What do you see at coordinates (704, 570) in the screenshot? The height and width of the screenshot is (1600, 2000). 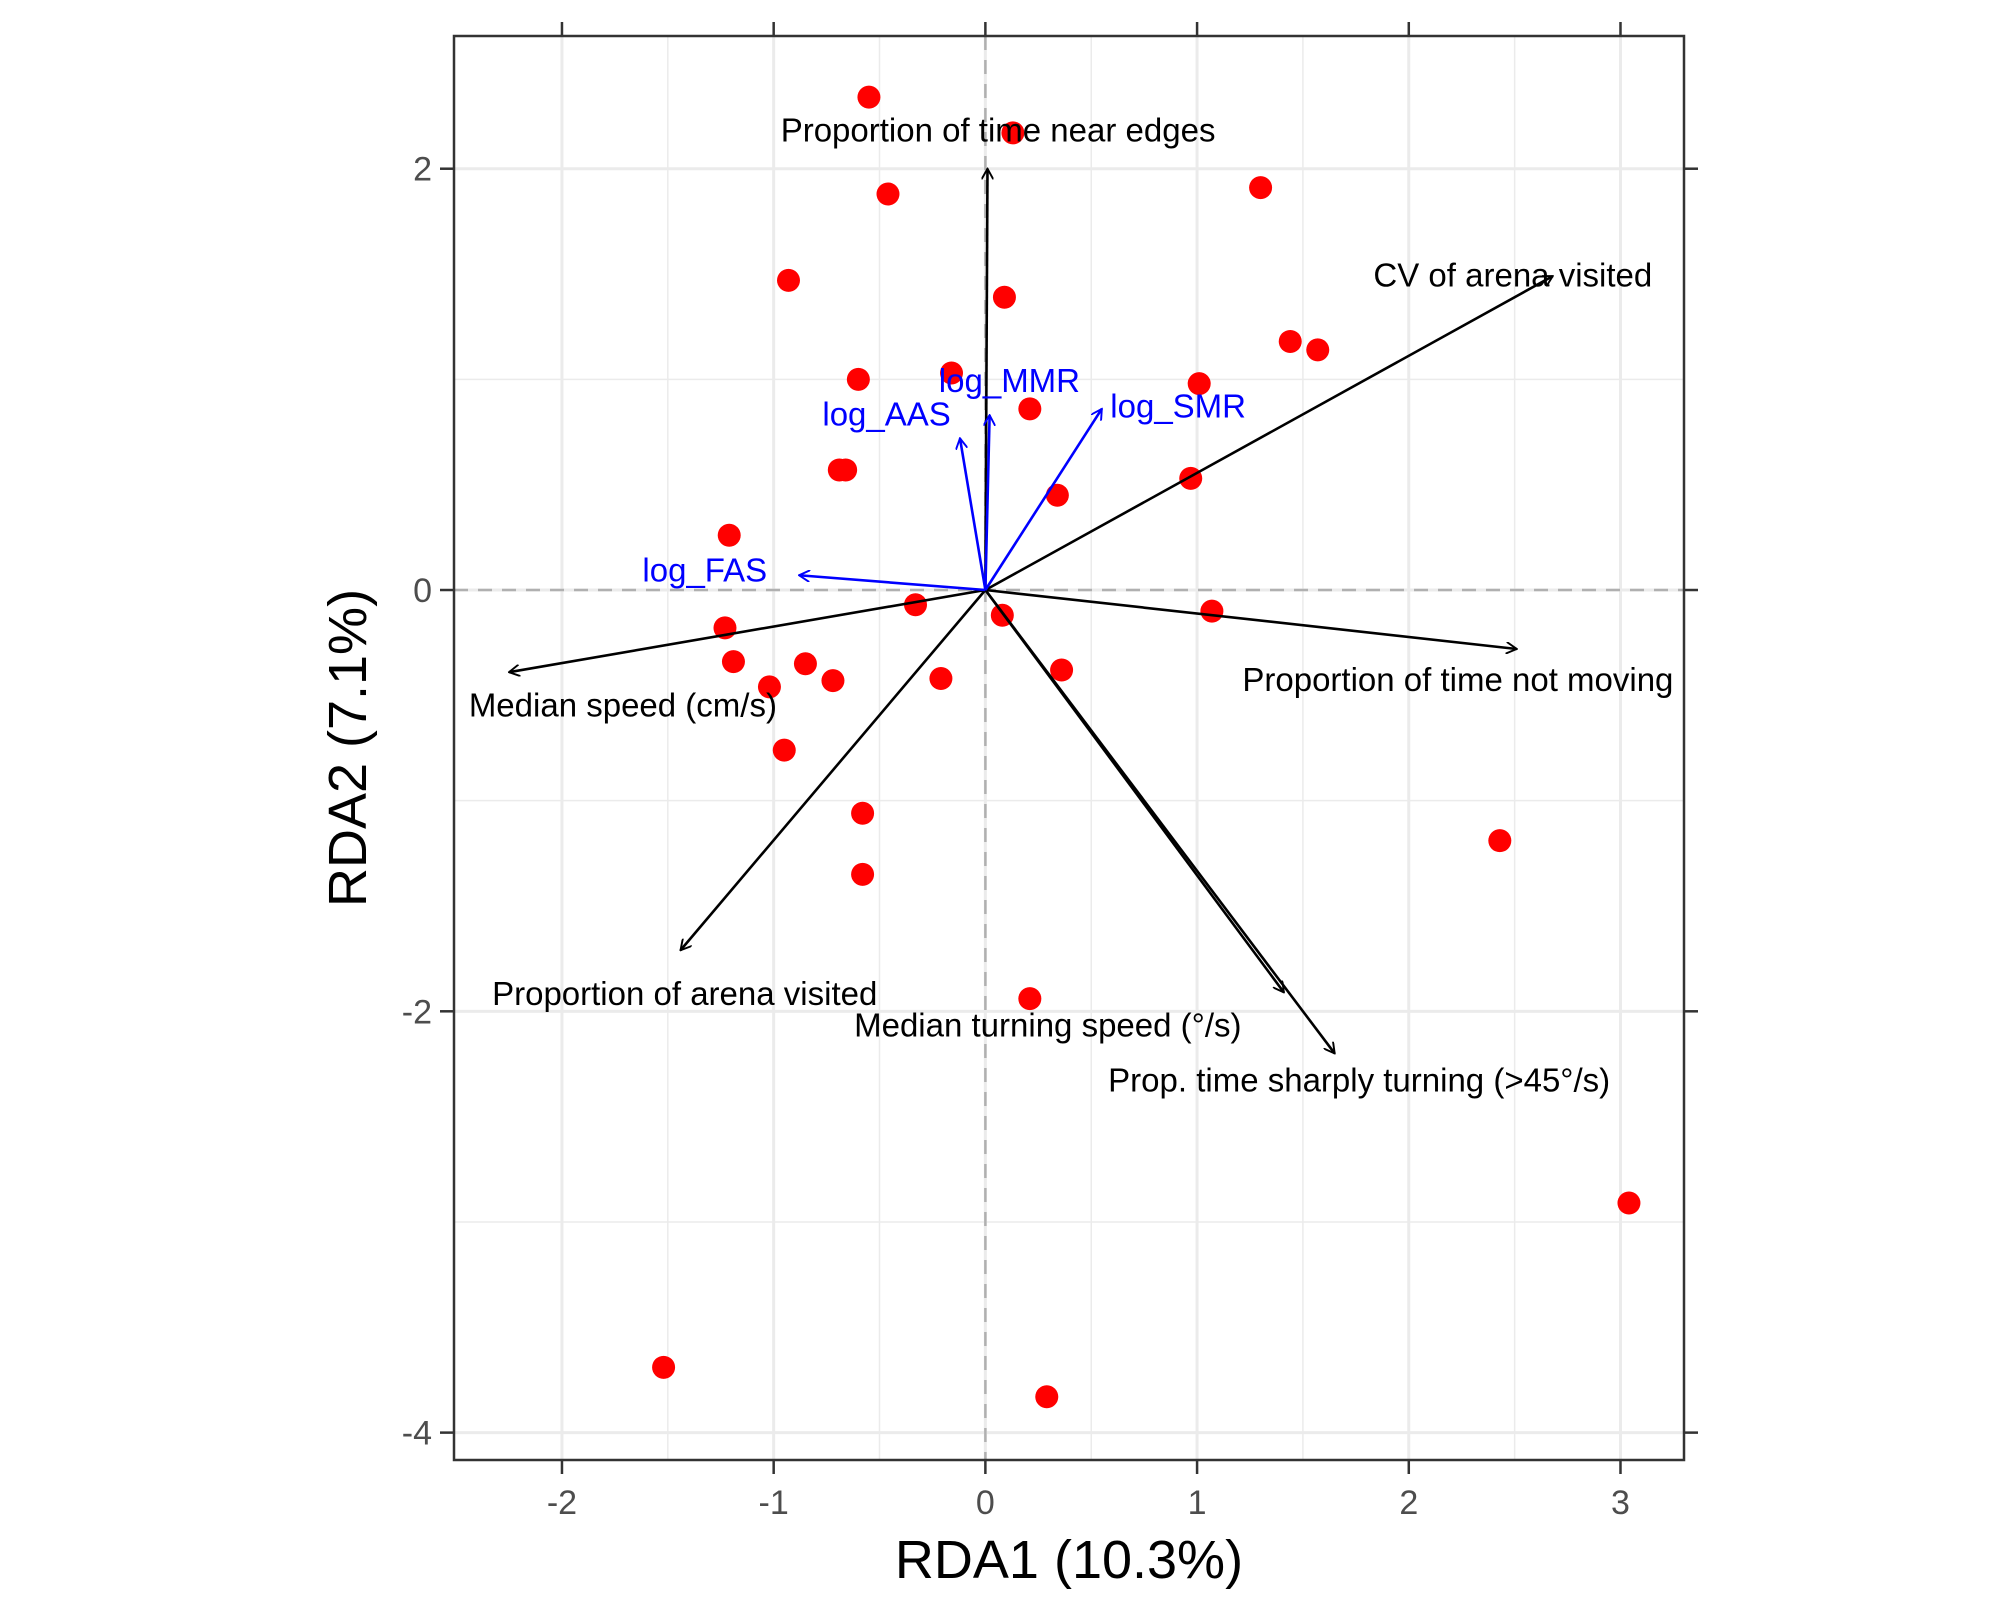 I see `arrow-label: log_FAS` at bounding box center [704, 570].